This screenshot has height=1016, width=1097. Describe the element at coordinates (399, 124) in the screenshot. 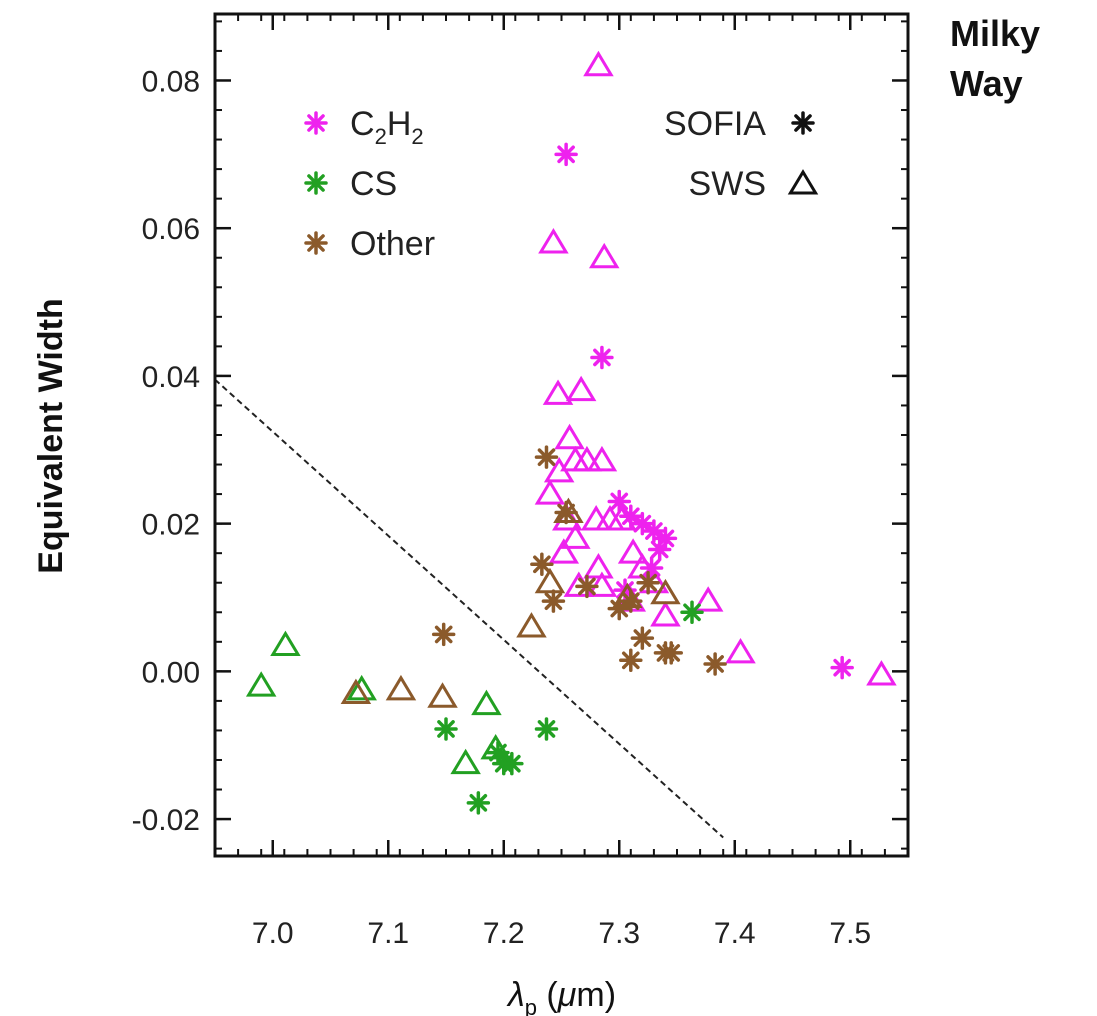

I see `legend-c2h2-h: H` at that location.